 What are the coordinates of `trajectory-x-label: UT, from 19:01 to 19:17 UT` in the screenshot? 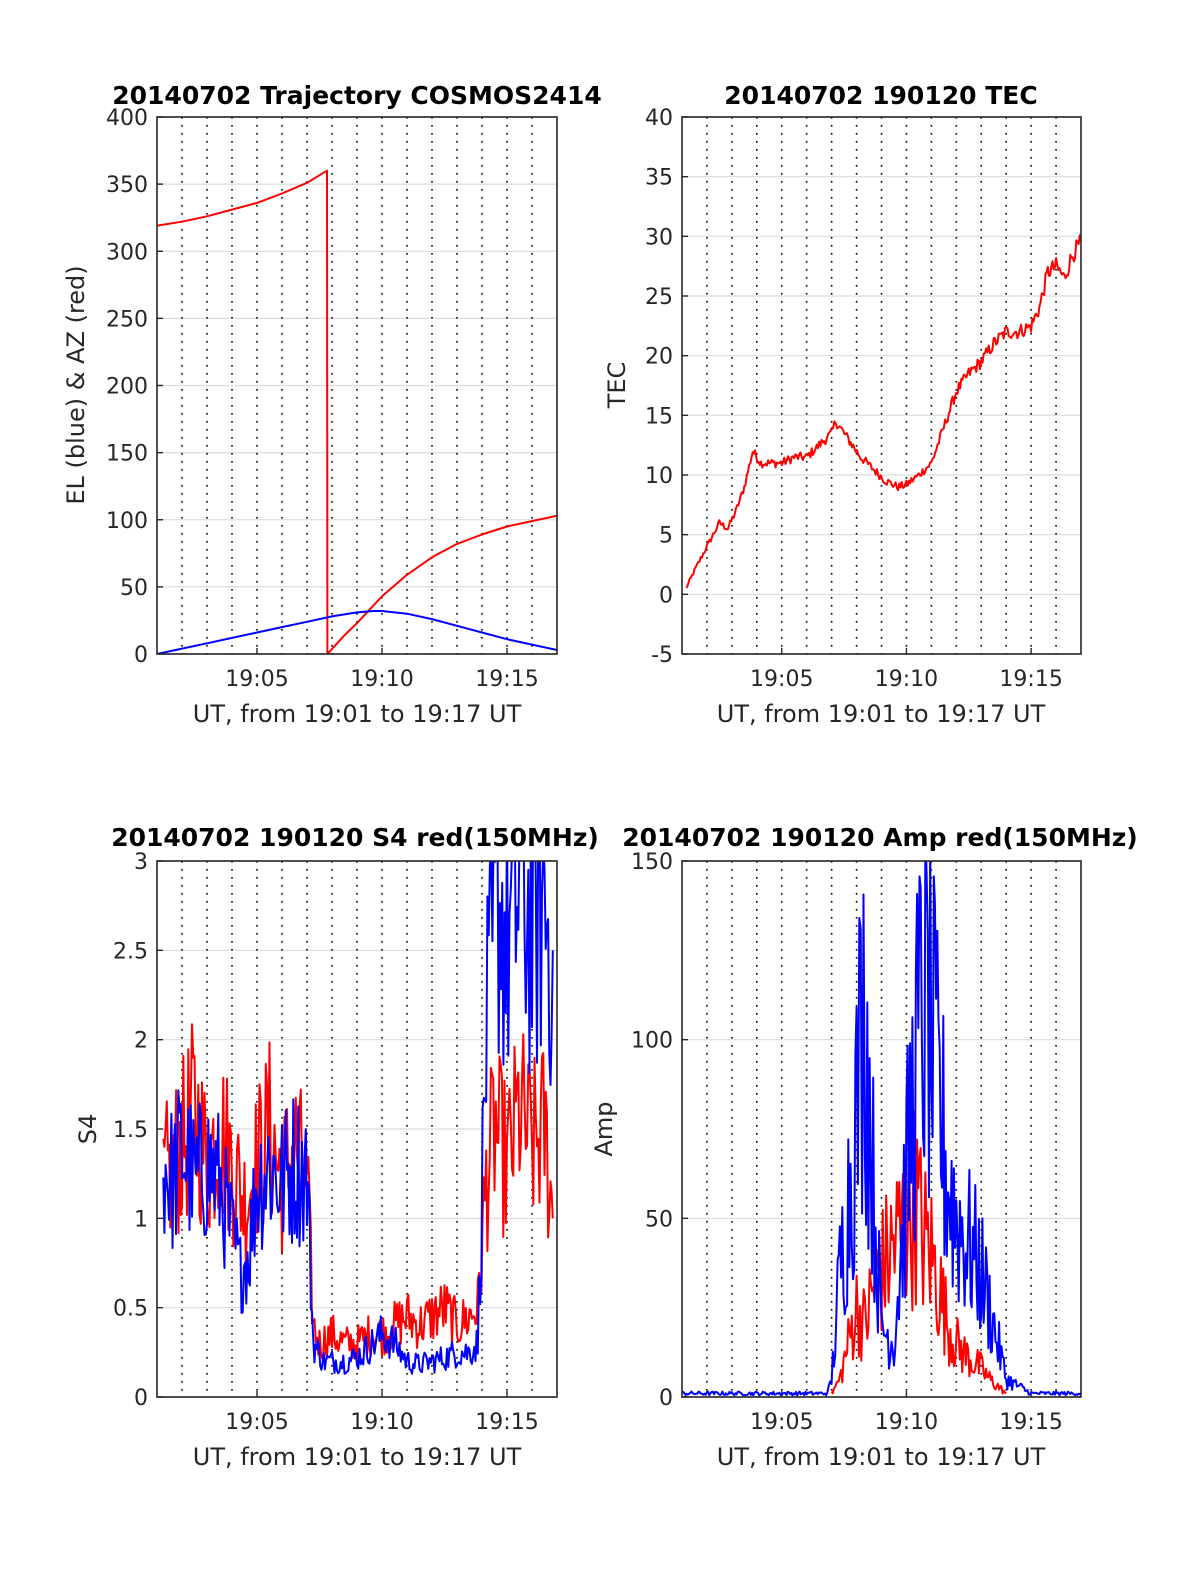 It's located at (357, 714).